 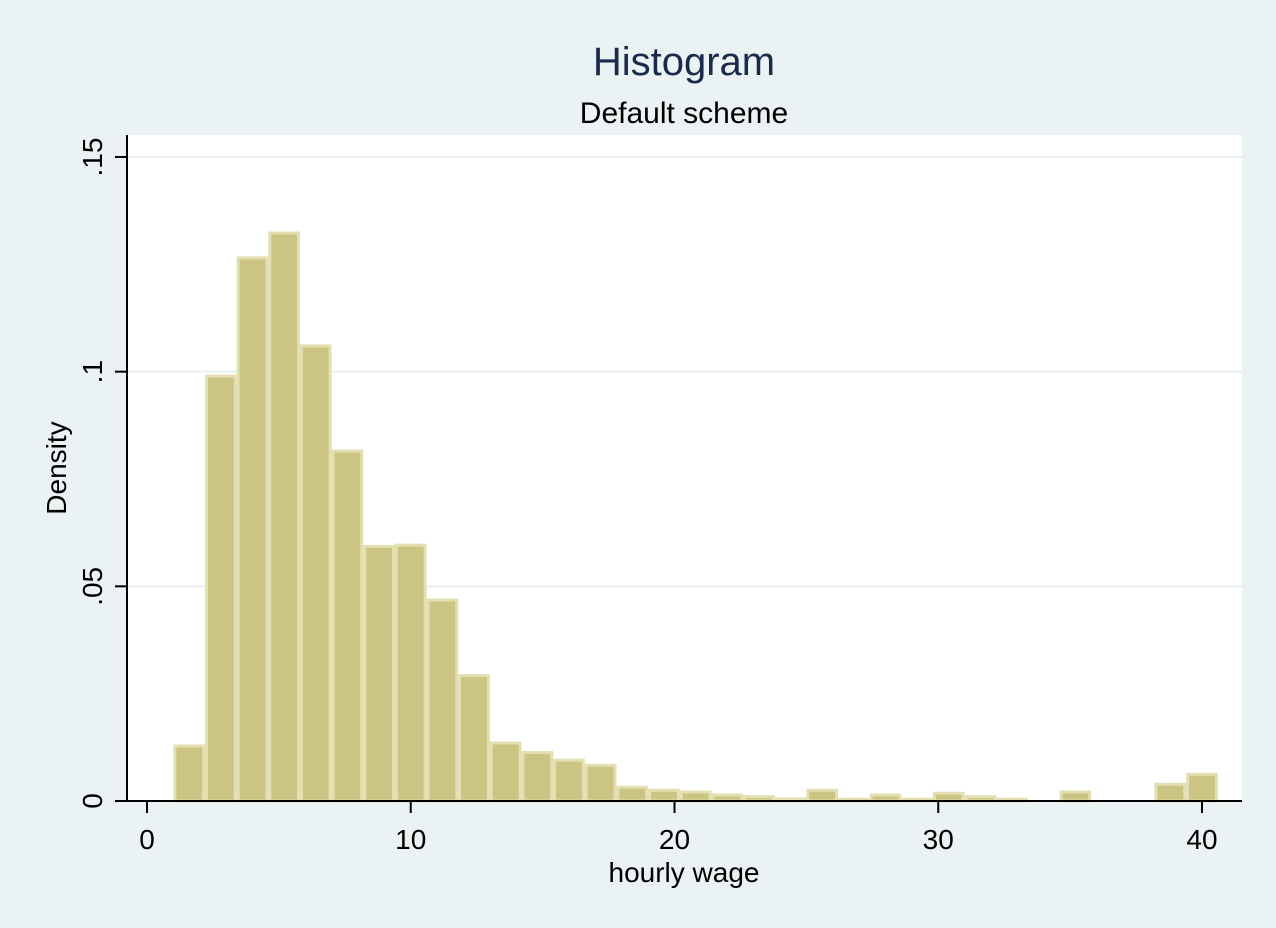 I want to click on y-tick-label: 0, so click(x=92, y=801).